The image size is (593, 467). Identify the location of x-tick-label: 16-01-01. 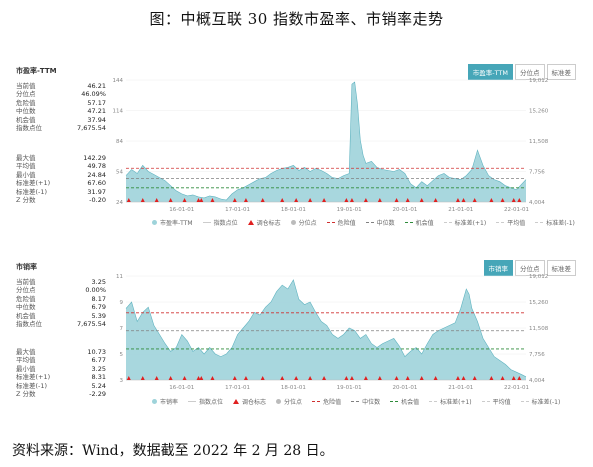
(181, 388).